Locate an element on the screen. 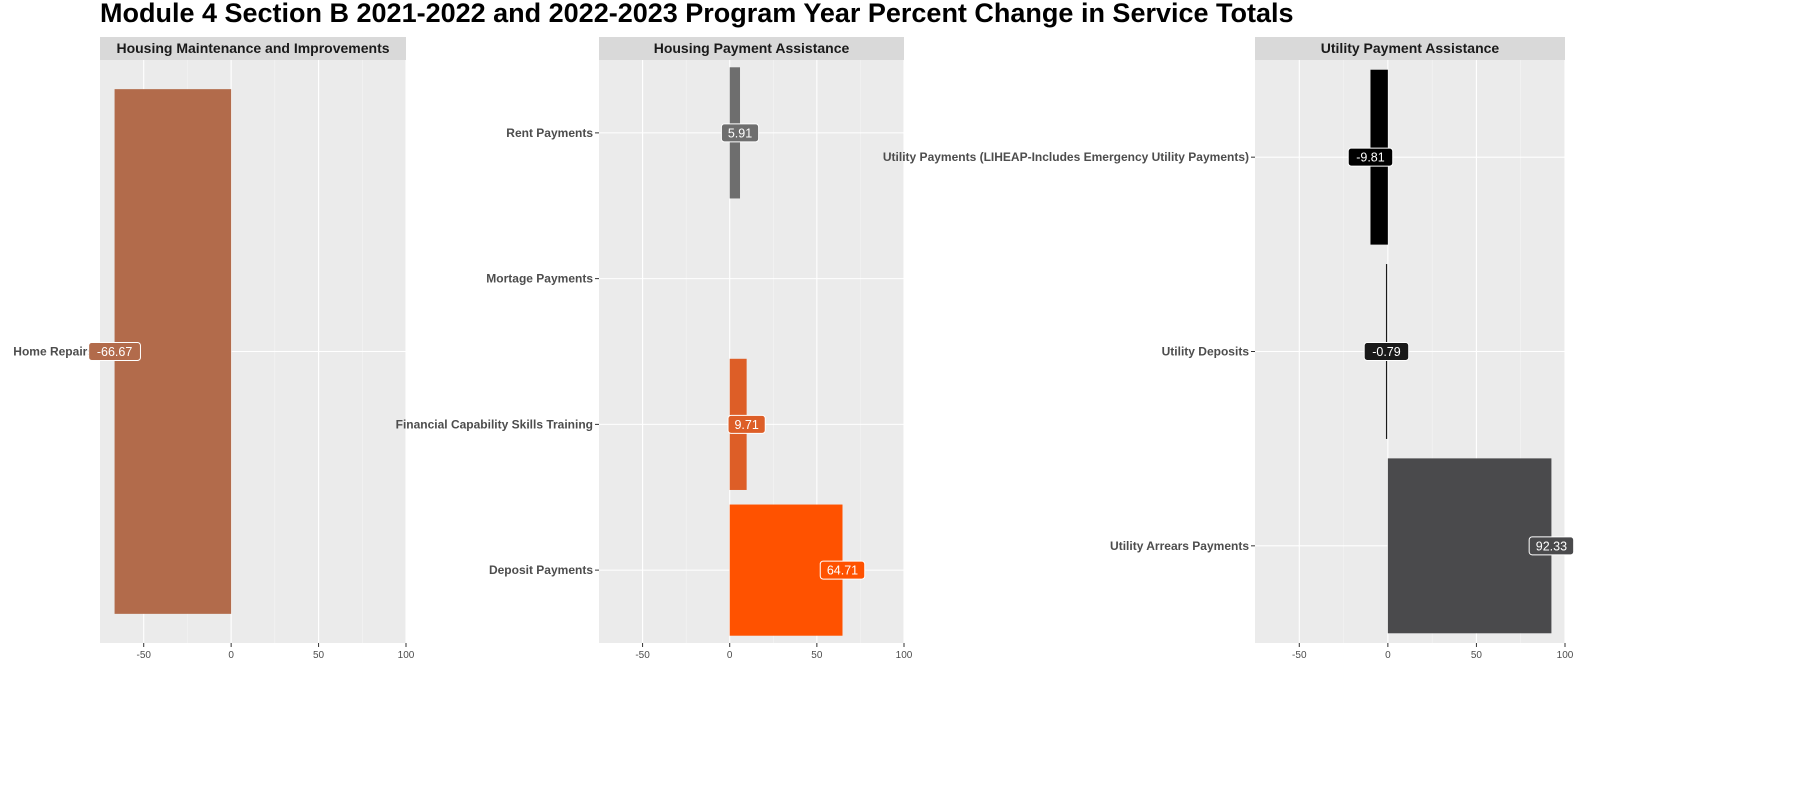 The height and width of the screenshot is (789, 1820). data-label-text: 5.91 is located at coordinates (740, 133).